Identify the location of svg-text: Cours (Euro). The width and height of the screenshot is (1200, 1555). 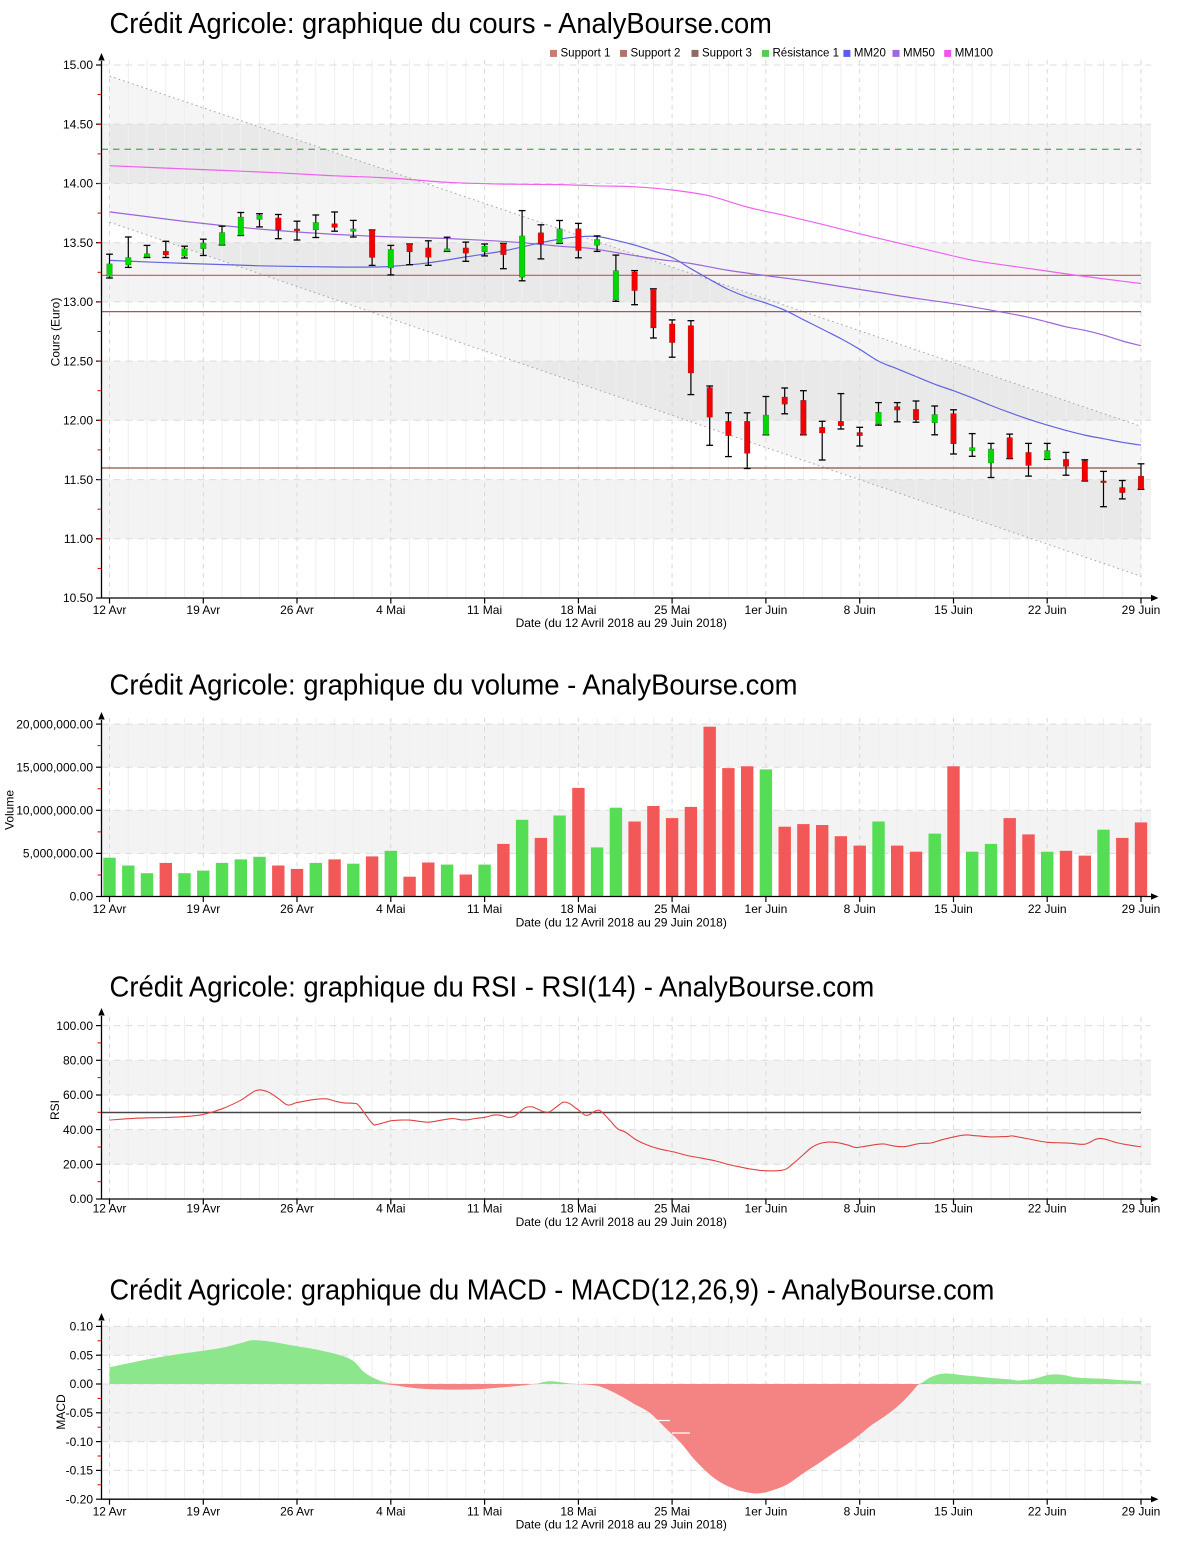
(56, 332).